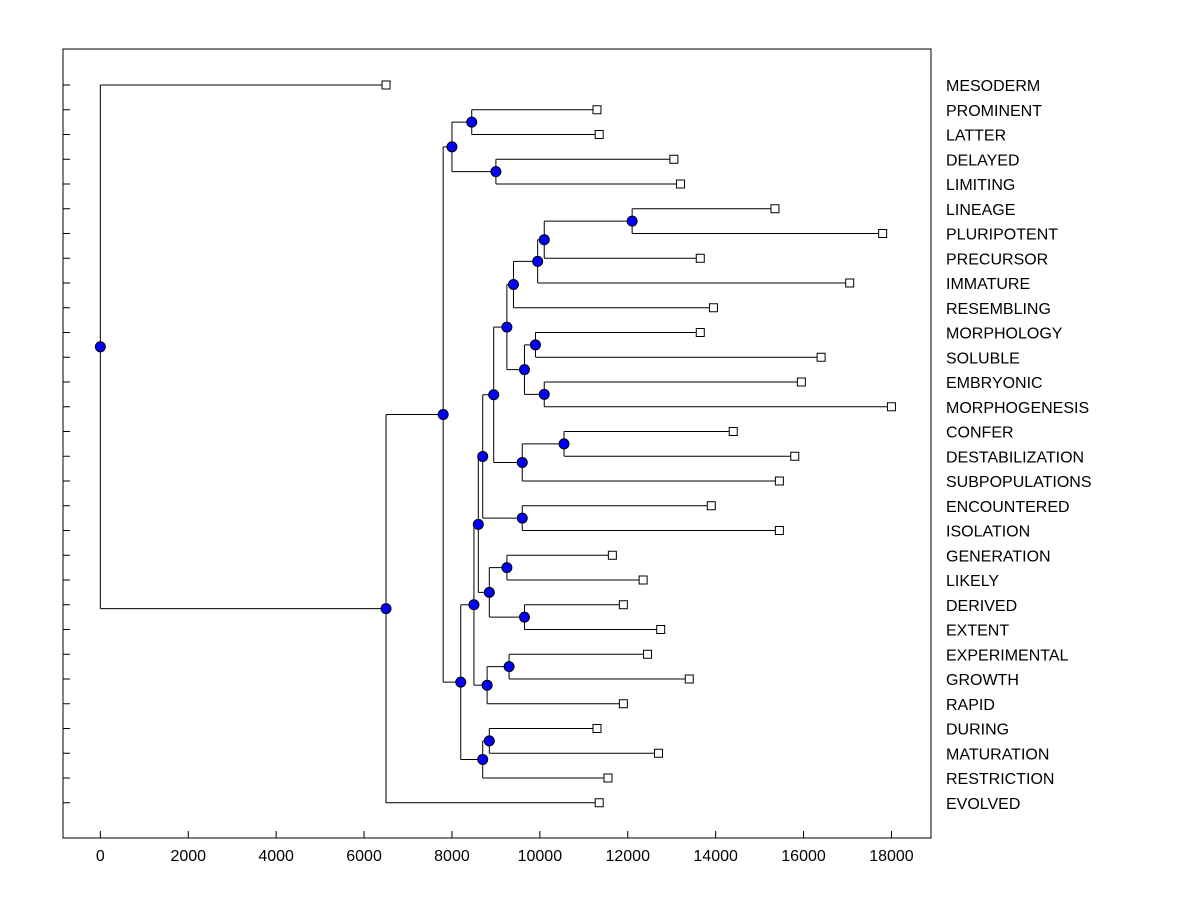 Image resolution: width=1200 pixels, height=900 pixels. I want to click on leaf-label: EVOLVED, so click(983, 804).